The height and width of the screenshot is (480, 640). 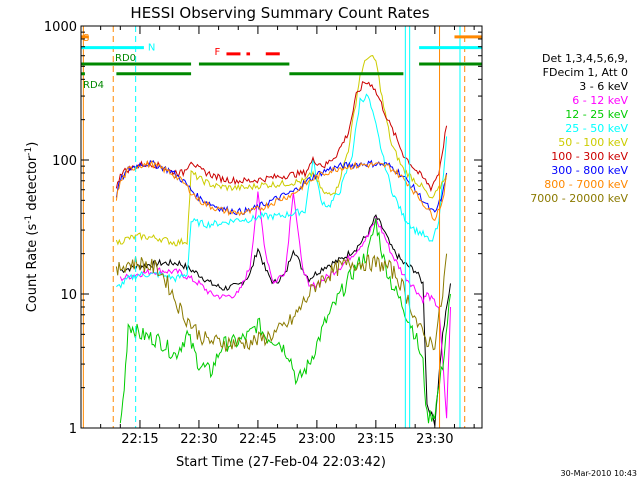 I want to click on legend-entry: 3 - 6 keV, so click(x=603, y=86).